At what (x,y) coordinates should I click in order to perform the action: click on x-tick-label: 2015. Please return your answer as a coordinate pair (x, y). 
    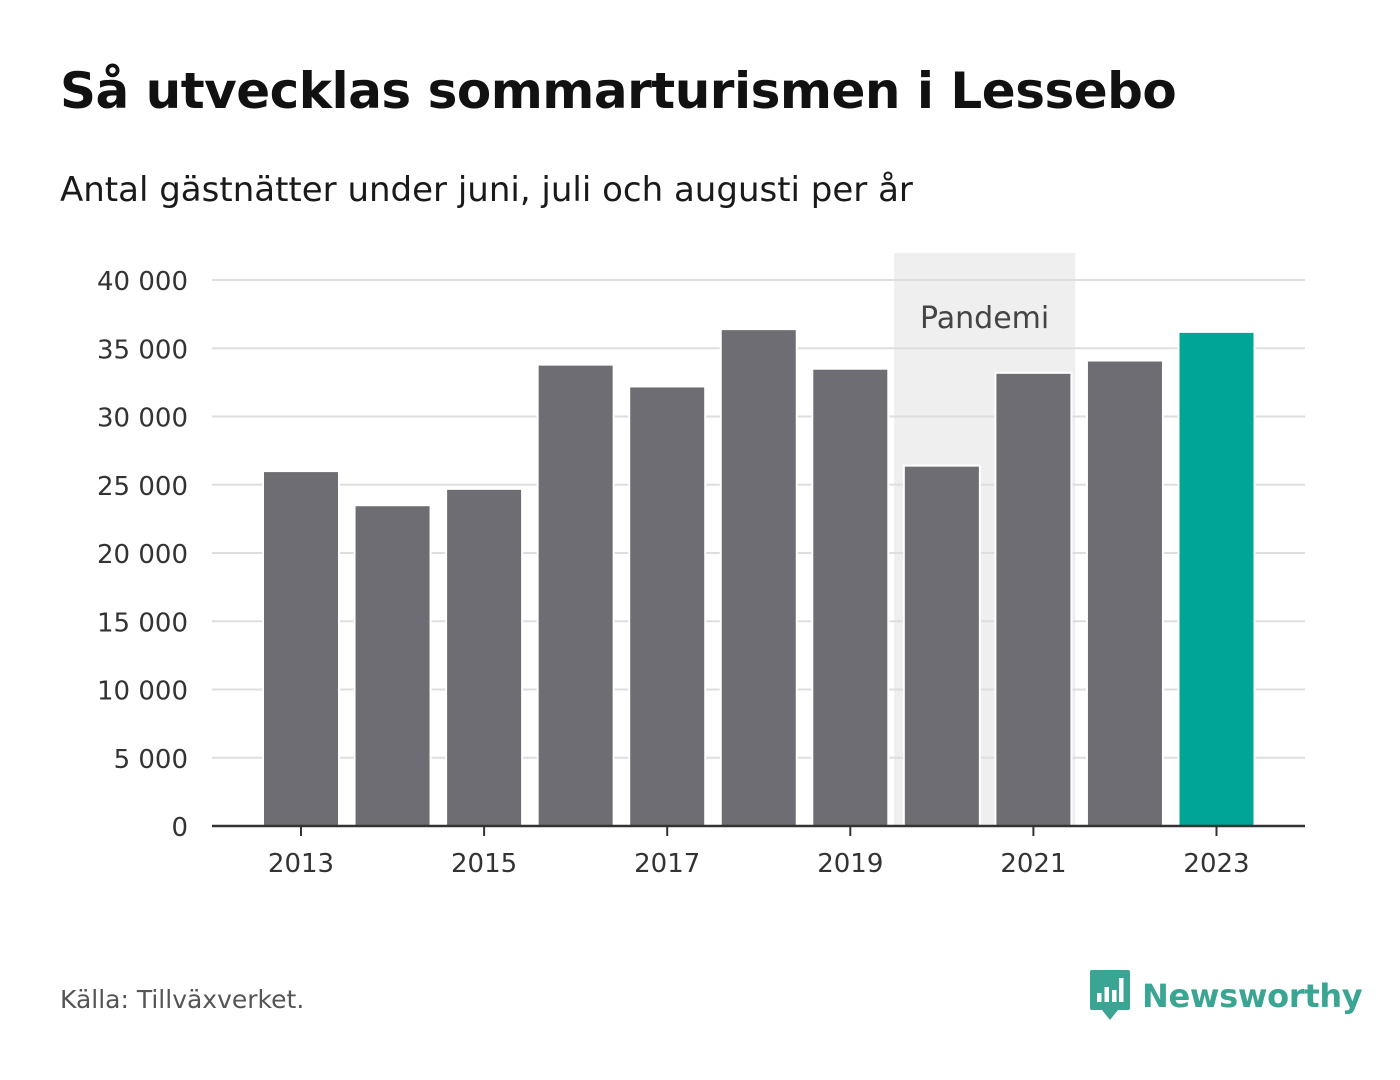
    Looking at the image, I should click on (484, 864).